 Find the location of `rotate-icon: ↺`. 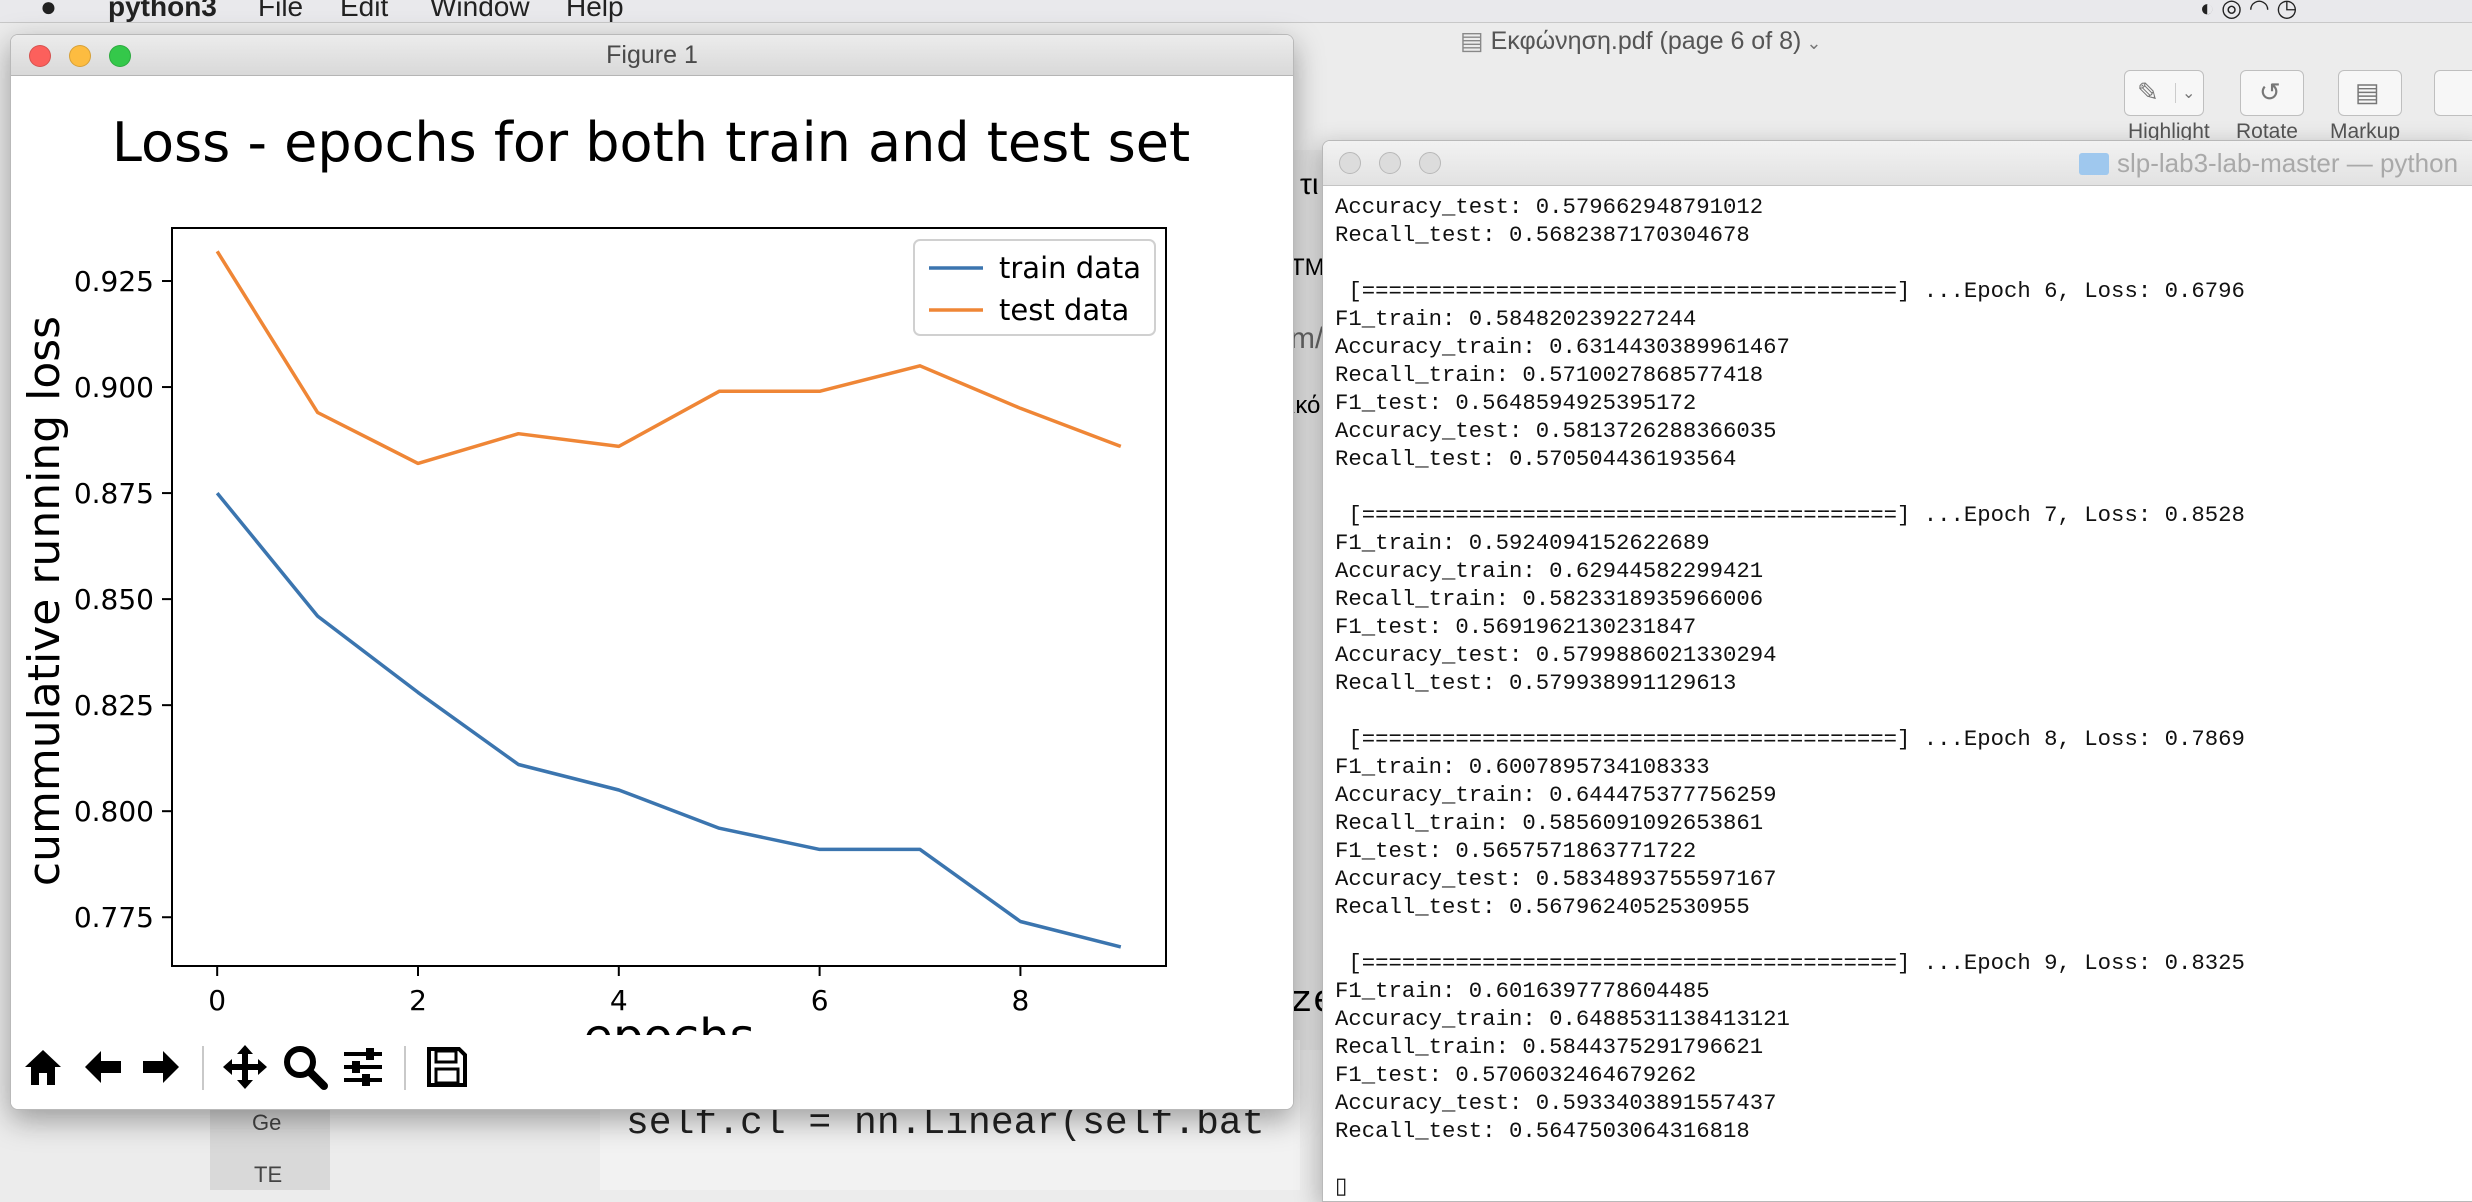

rotate-icon: ↺ is located at coordinates (2270, 92).